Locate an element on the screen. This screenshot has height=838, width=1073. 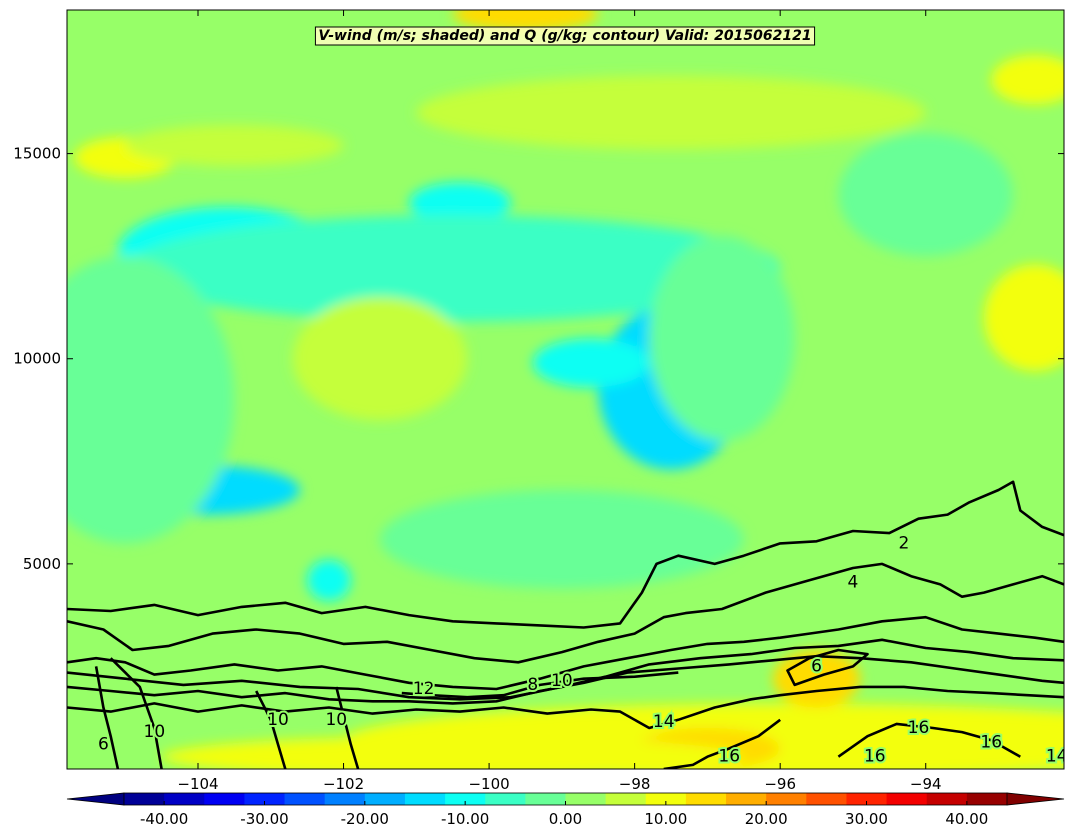
y-tick-label-1: 10000 is located at coordinates (37, 359).